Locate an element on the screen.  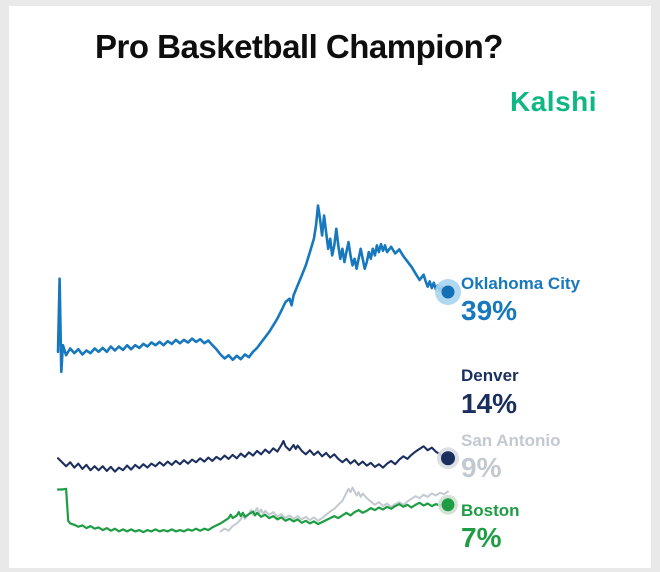
series-label-oklahoma-city: Oklahoma City is located at coordinates (521, 283).